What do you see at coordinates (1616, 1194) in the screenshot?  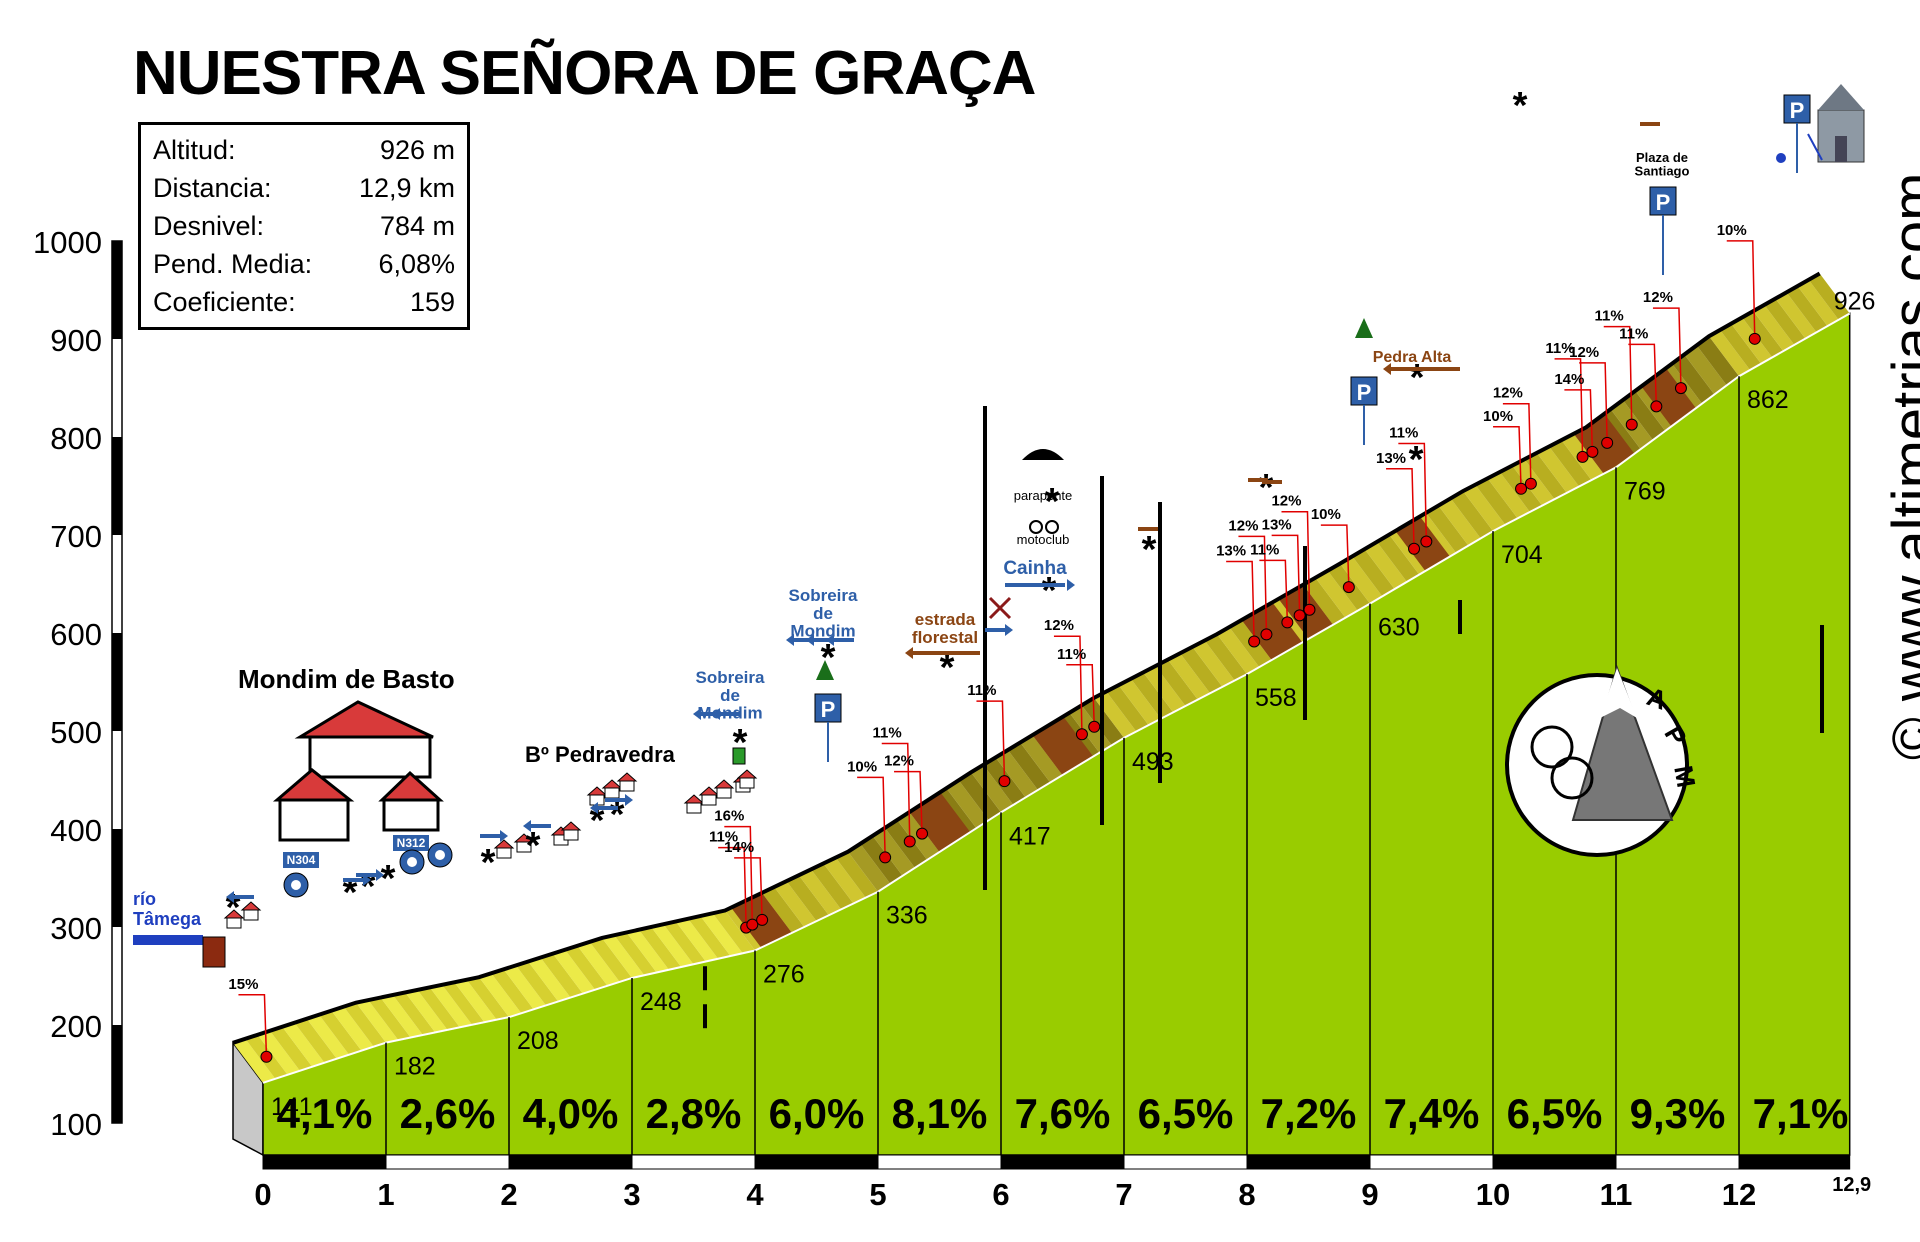 I see `x-tick-label: 11` at bounding box center [1616, 1194].